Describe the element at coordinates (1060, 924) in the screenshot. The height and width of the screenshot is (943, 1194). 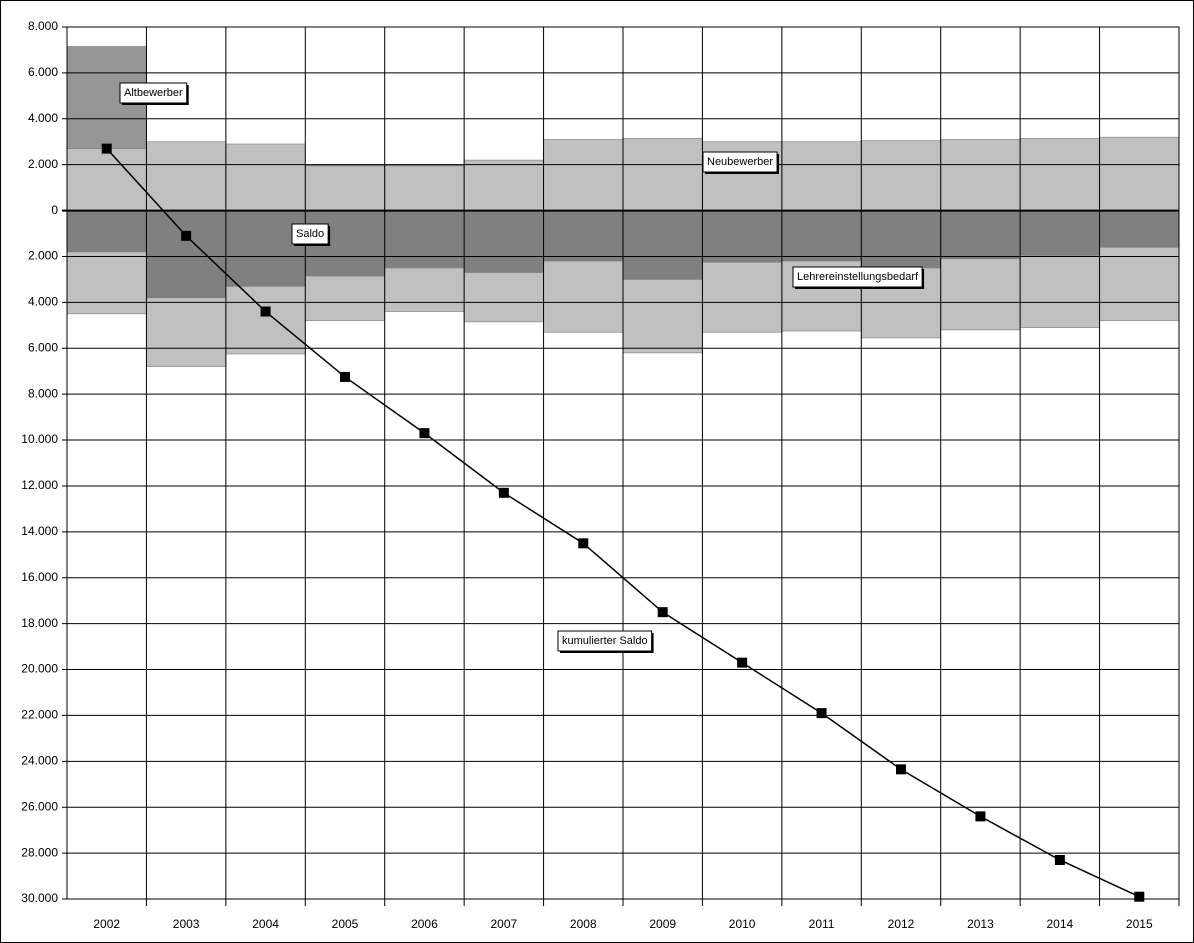
I see `x-tick-label: 2014` at that location.